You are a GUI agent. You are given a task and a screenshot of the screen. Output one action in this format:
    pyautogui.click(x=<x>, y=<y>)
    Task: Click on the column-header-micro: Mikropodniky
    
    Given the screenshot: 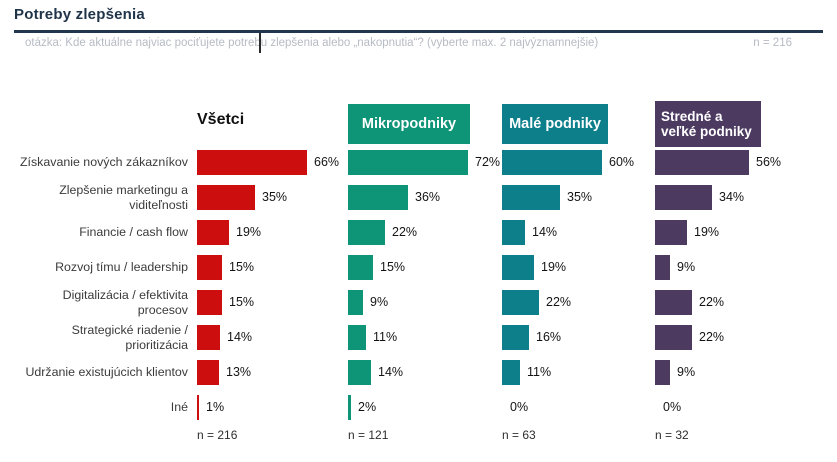 What is the action you would take?
    pyautogui.click(x=409, y=124)
    